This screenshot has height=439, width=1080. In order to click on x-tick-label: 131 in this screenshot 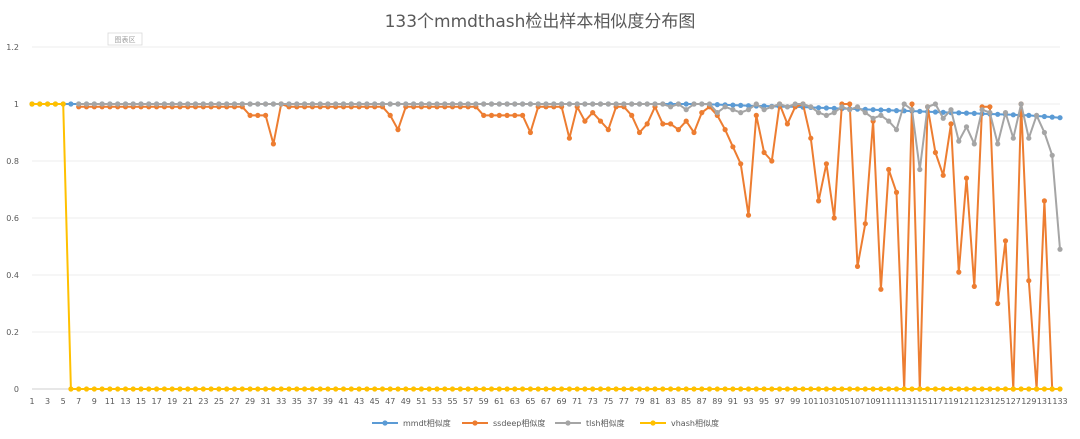, I will do `click(1044, 401)`.